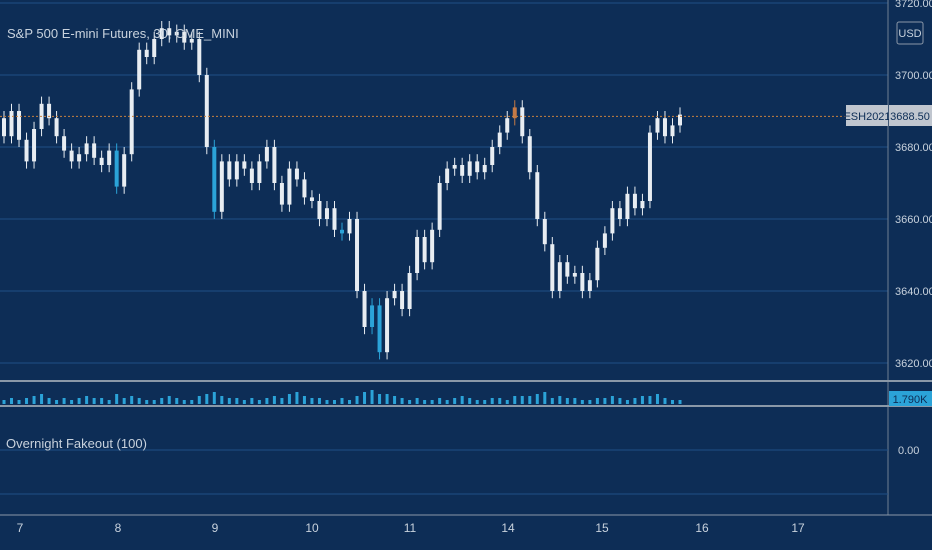 The image size is (932, 550). Describe the element at coordinates (910, 33) in the screenshot. I see `currency-badge` at that location.